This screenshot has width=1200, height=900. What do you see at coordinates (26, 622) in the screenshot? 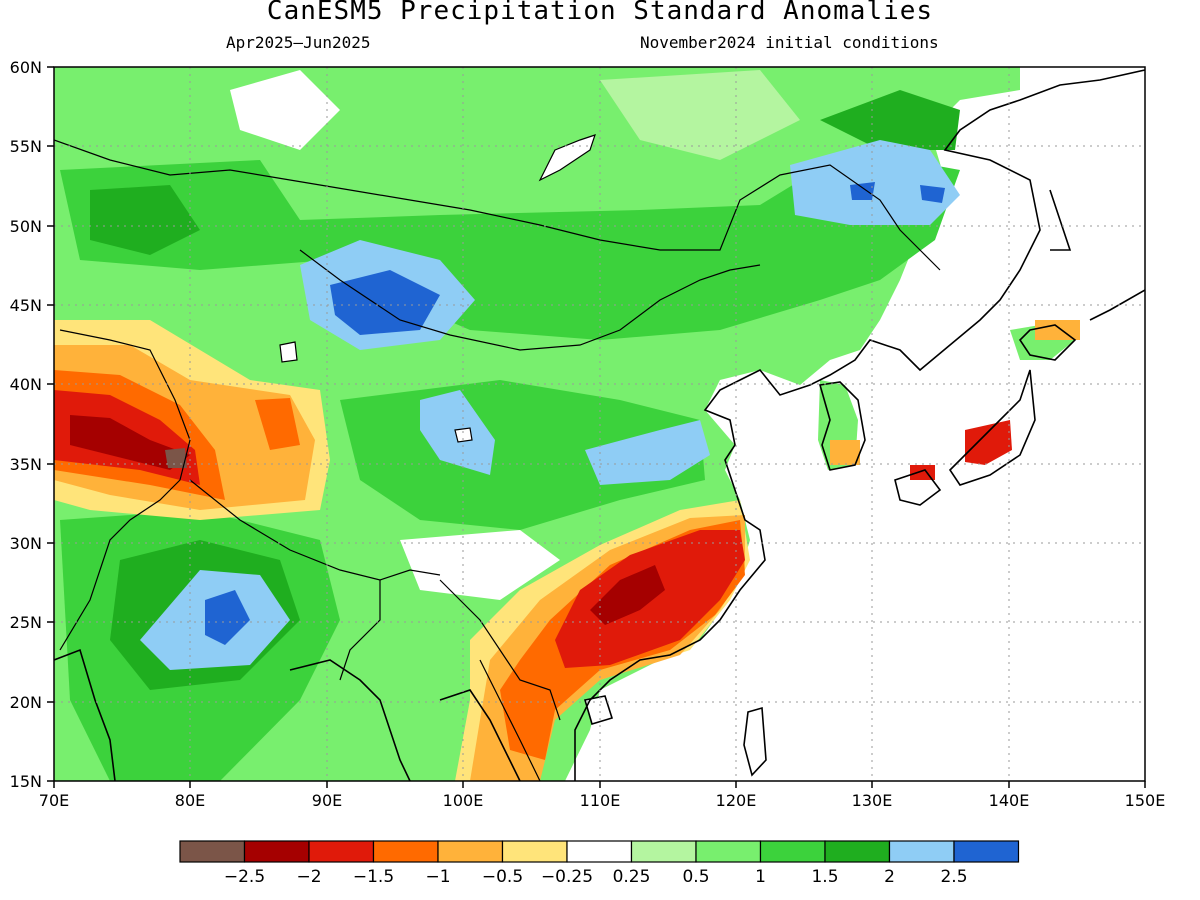
I see `lat-tick-label: 25N` at bounding box center [26, 622].